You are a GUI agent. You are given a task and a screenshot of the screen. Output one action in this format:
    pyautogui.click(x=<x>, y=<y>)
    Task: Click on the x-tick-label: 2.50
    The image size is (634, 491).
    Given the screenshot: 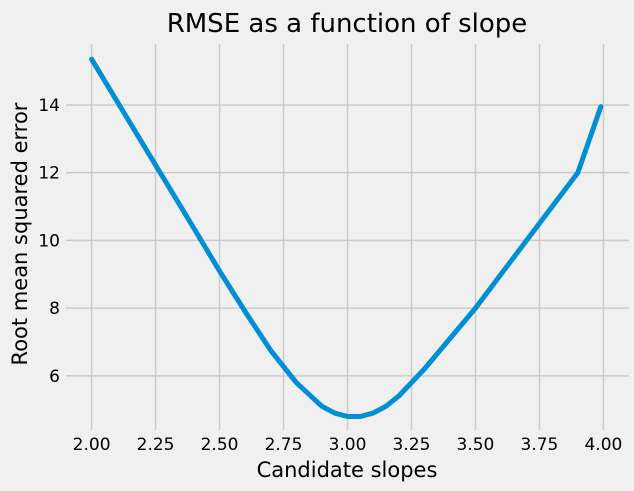 What is the action you would take?
    pyautogui.click(x=220, y=445)
    